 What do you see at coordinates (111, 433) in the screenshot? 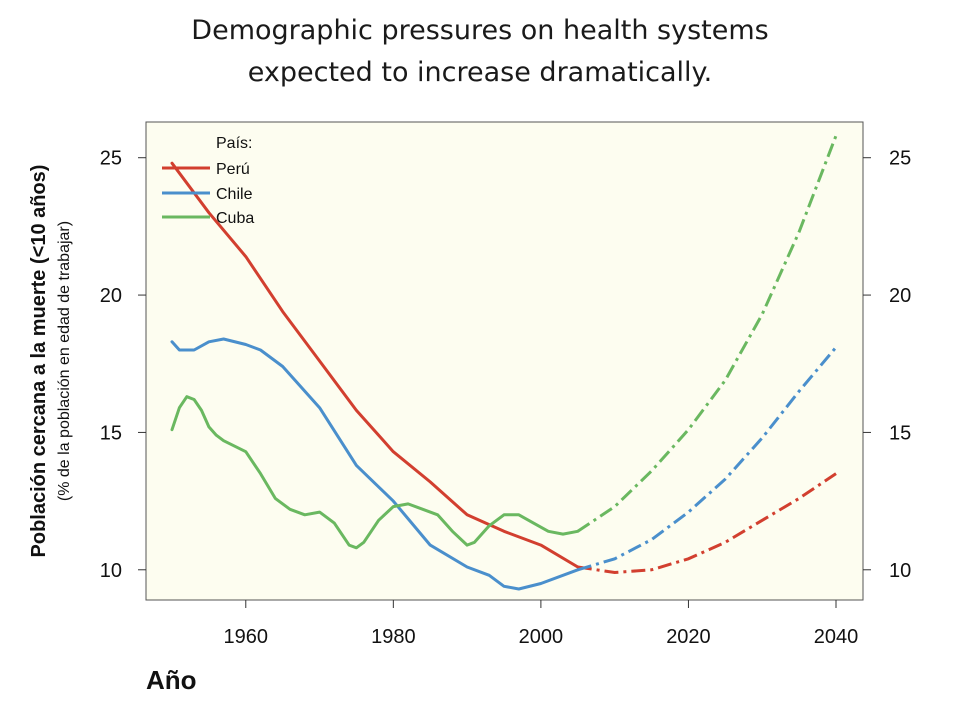
I see `y-tick-label-left-15: 15` at bounding box center [111, 433].